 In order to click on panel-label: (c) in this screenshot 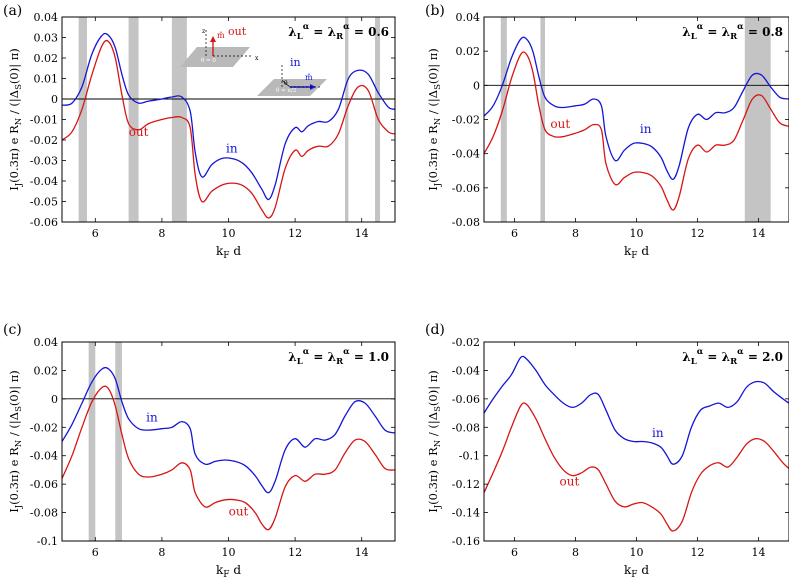, I will do `click(12, 330)`.